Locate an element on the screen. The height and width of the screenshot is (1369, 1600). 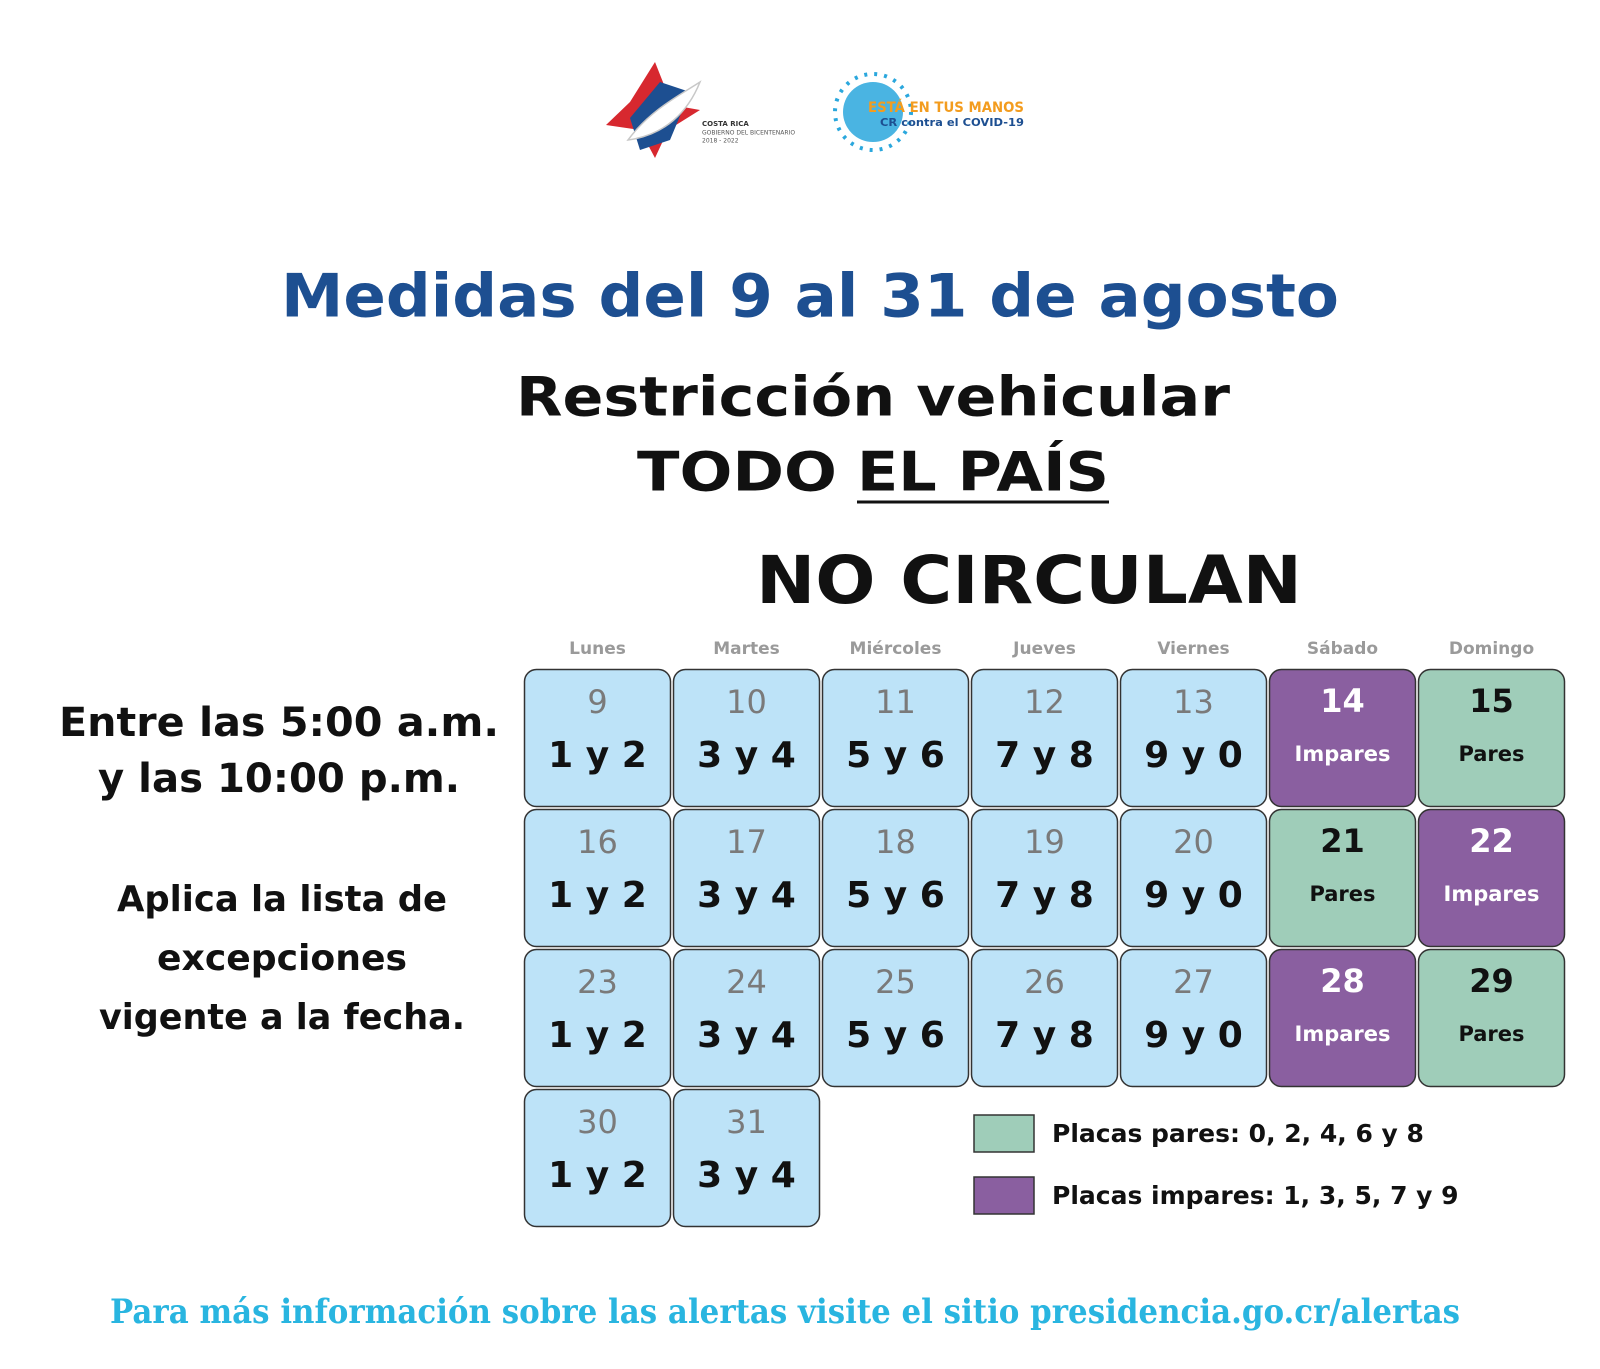
logo-text: COSTA RICA is located at coordinates (725, 124).